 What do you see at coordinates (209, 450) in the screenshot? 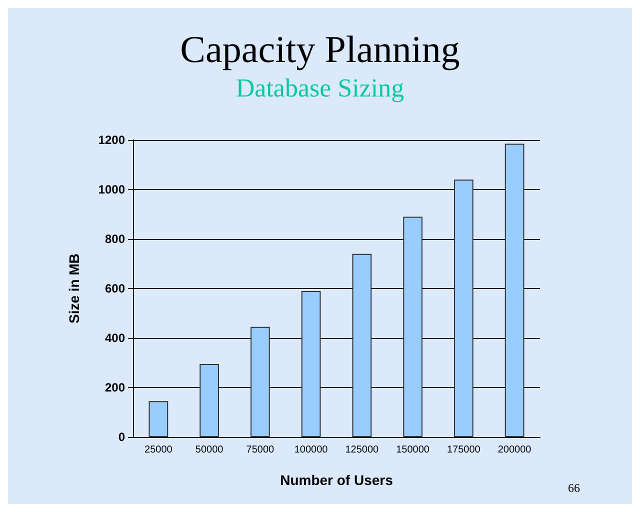
I see `x-tick-label: 50000` at bounding box center [209, 450].